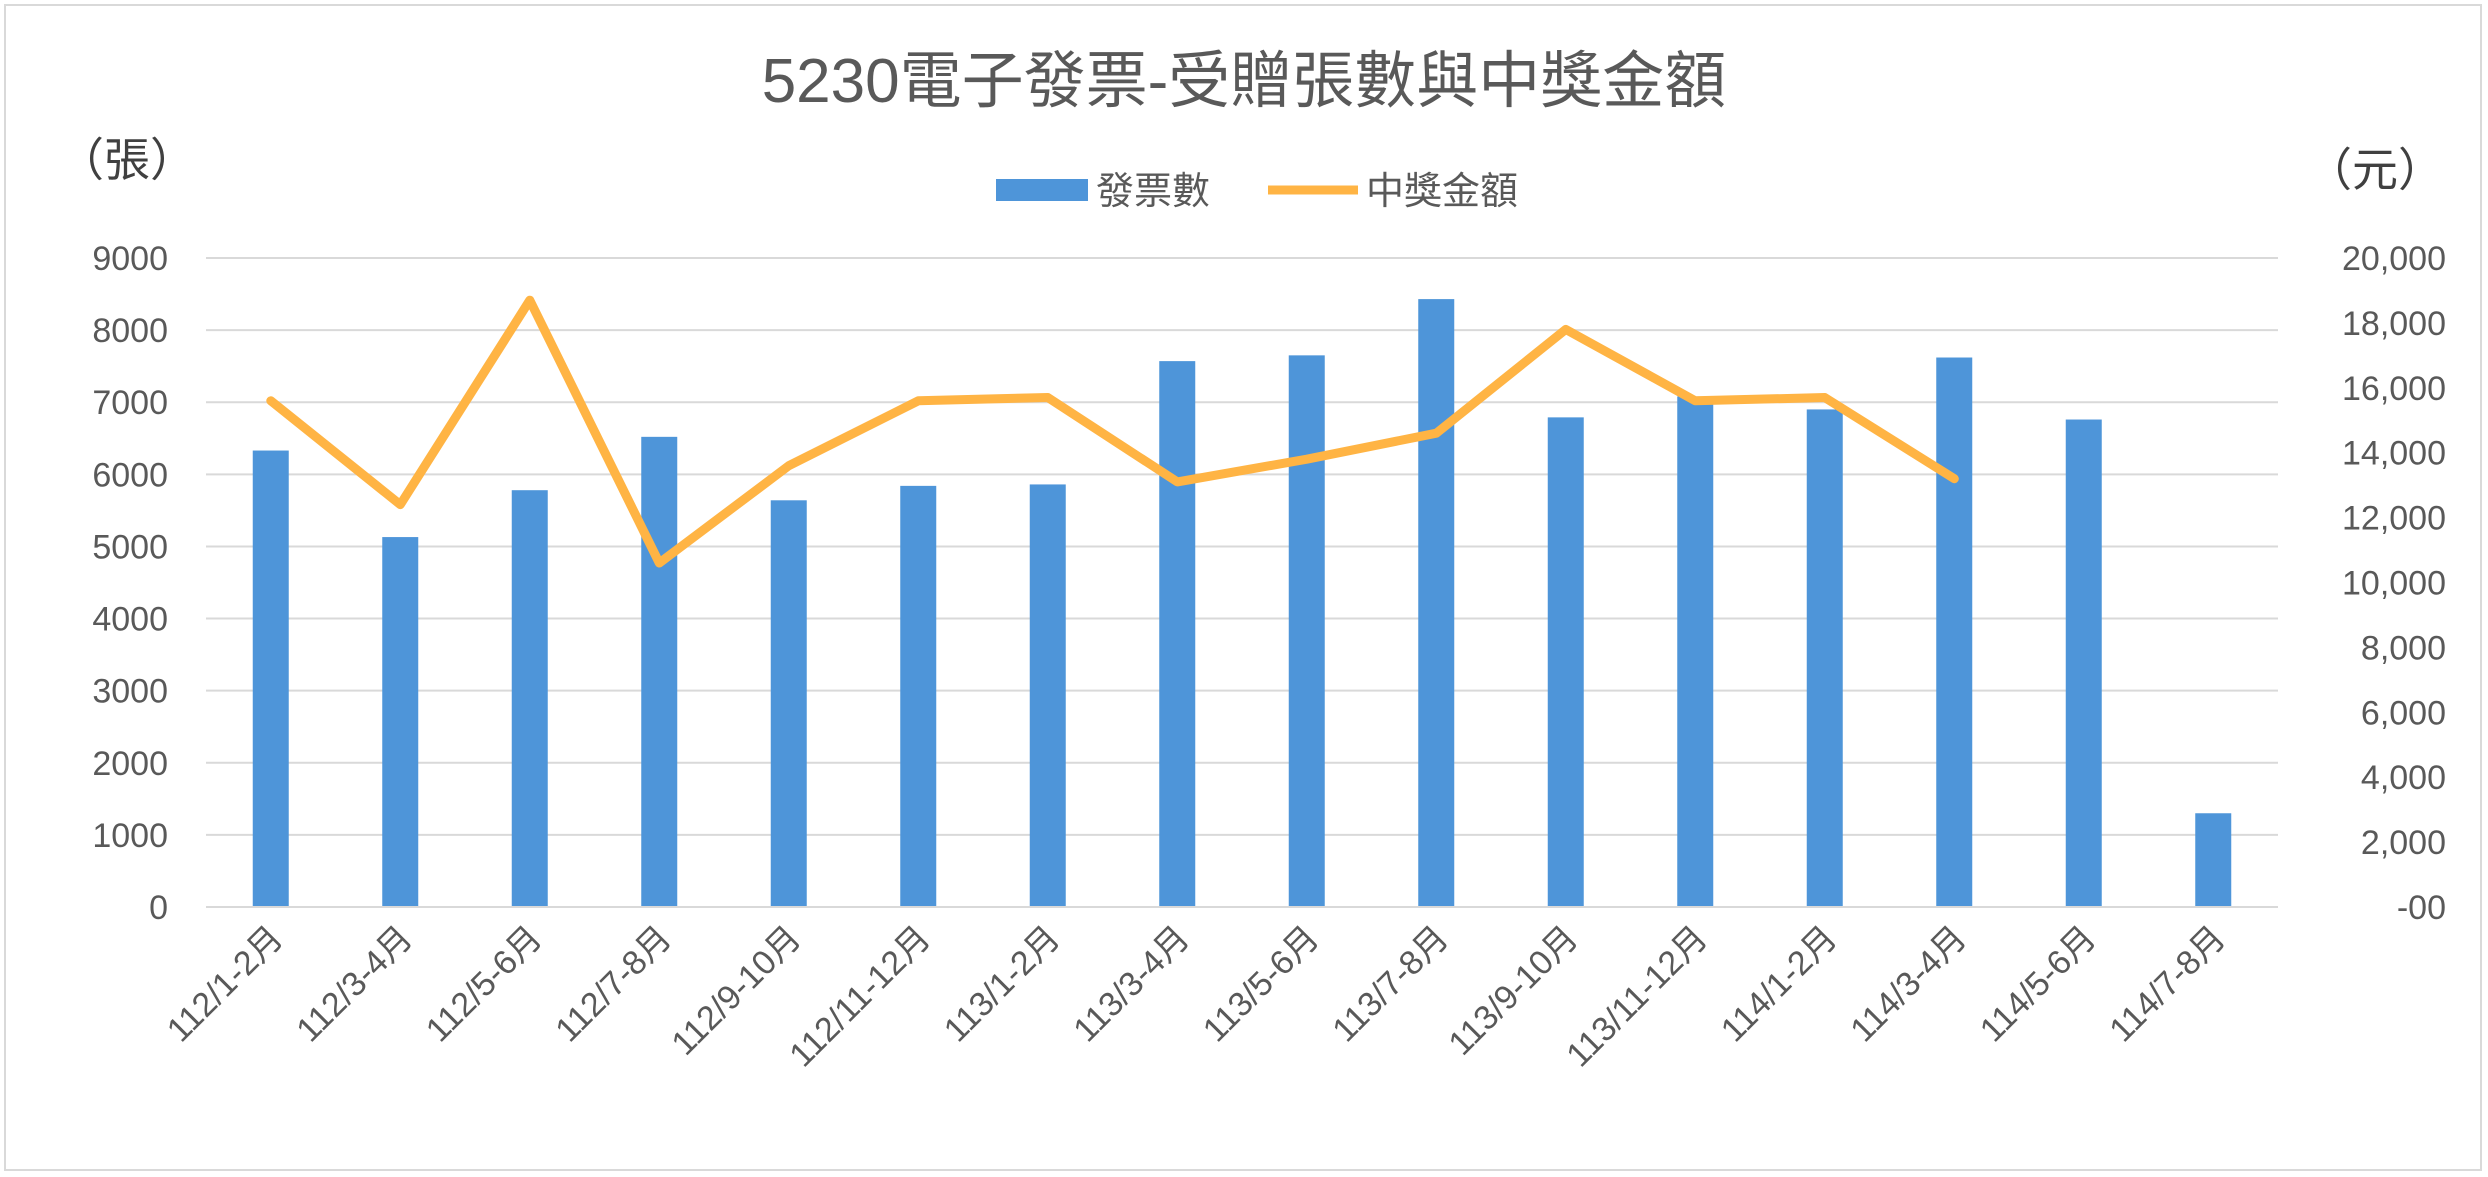 The height and width of the screenshot is (1177, 2488). What do you see at coordinates (2394, 454) in the screenshot?
I see `right-tick-label: 14,000` at bounding box center [2394, 454].